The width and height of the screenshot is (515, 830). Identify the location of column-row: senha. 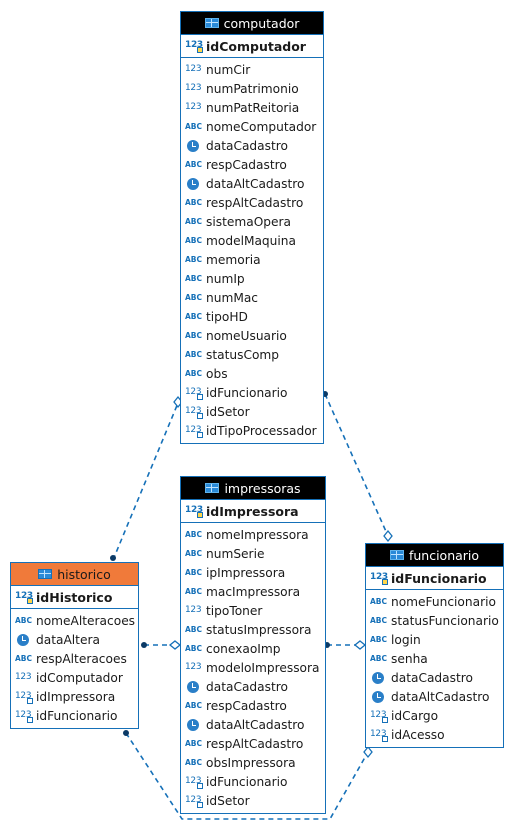
(434, 658).